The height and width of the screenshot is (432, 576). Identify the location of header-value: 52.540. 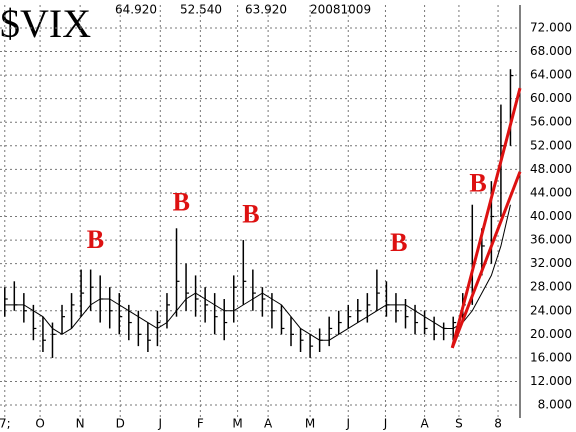
(201, 10).